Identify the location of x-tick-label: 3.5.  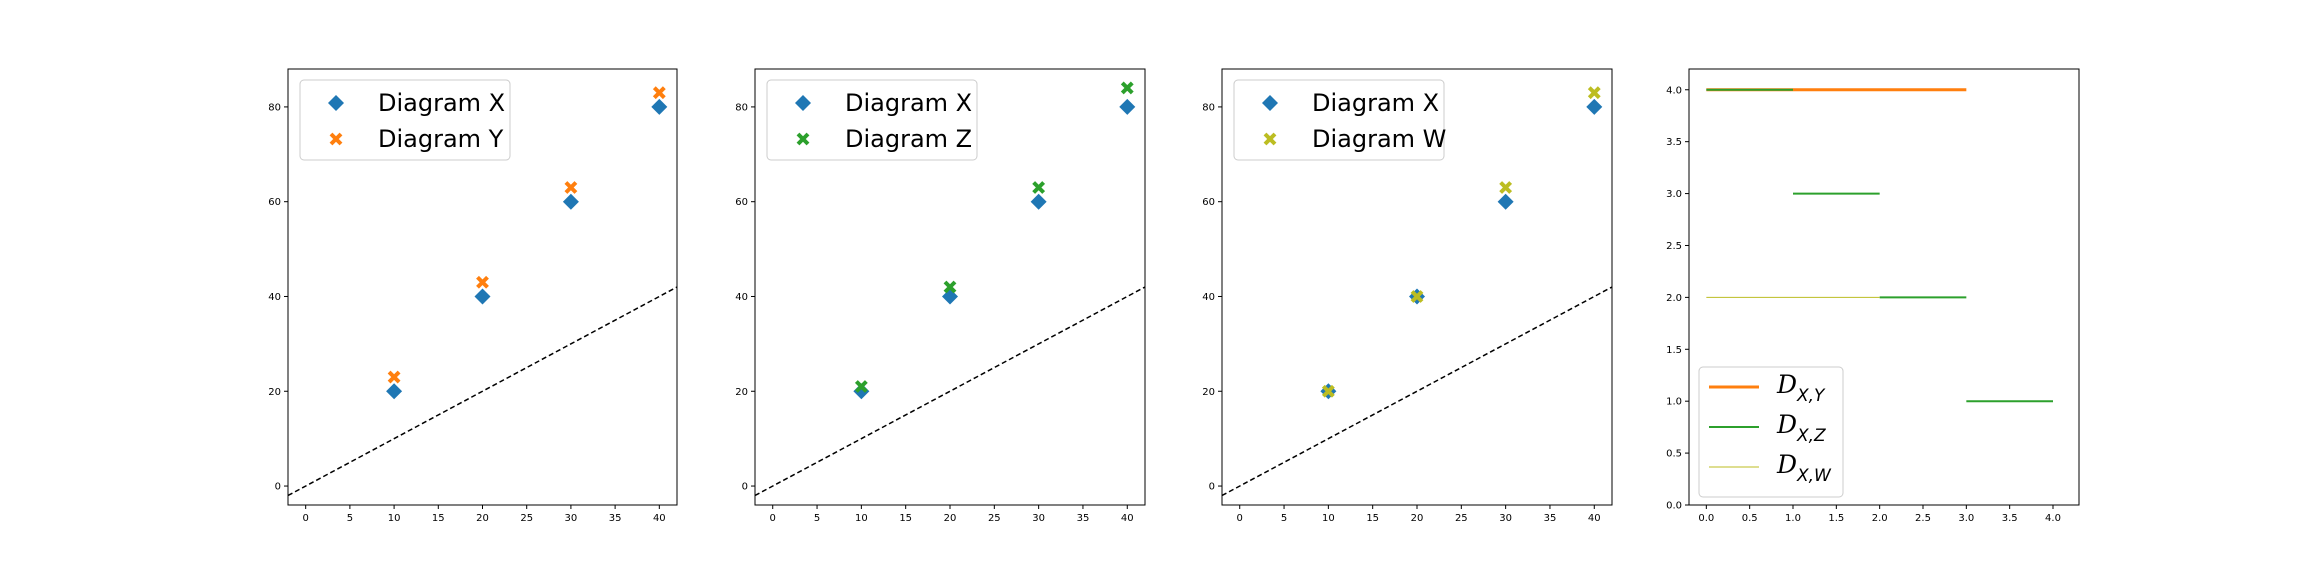
(2010, 518).